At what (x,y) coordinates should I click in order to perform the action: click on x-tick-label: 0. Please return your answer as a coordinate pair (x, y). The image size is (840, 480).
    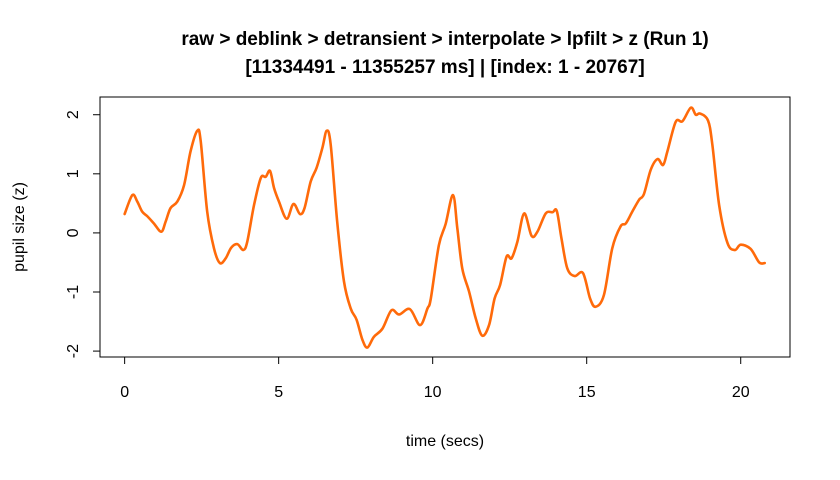
    Looking at the image, I should click on (124, 392).